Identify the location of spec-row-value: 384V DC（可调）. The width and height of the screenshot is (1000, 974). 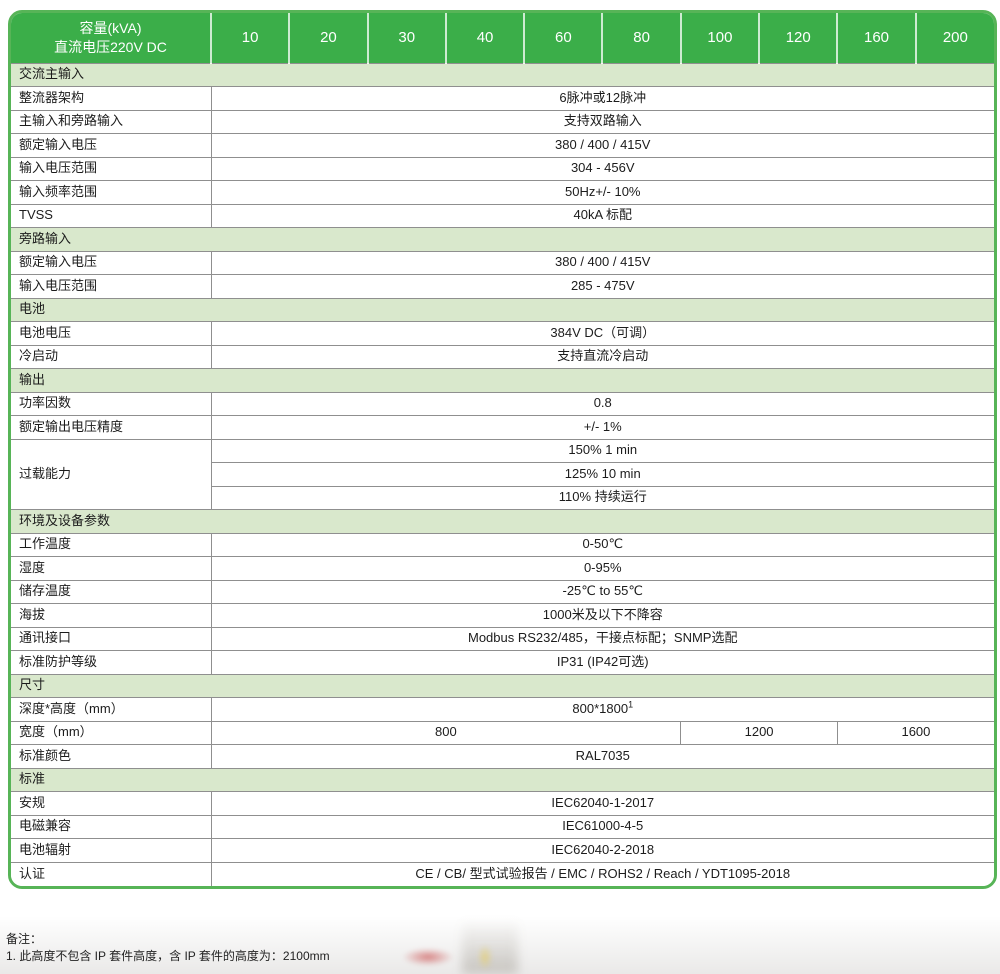
(602, 333).